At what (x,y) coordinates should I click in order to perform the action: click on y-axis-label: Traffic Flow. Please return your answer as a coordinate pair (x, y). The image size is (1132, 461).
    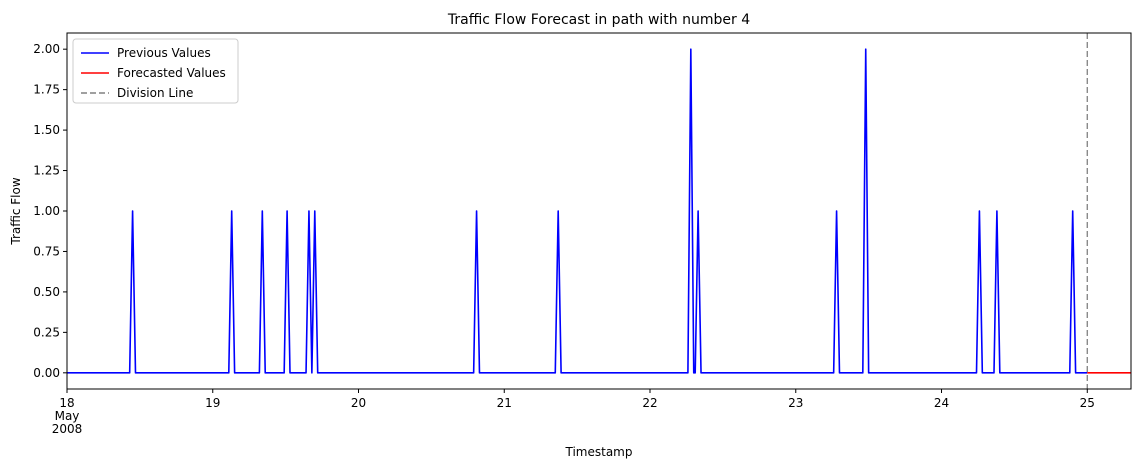
    Looking at the image, I should click on (16, 211).